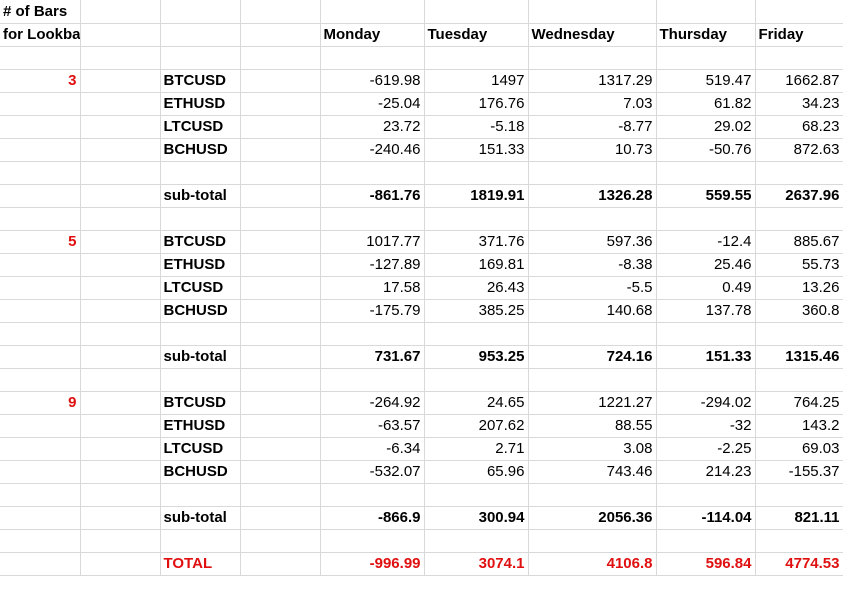  What do you see at coordinates (372, 127) in the screenshot?
I see `value-cell: 23.72` at bounding box center [372, 127].